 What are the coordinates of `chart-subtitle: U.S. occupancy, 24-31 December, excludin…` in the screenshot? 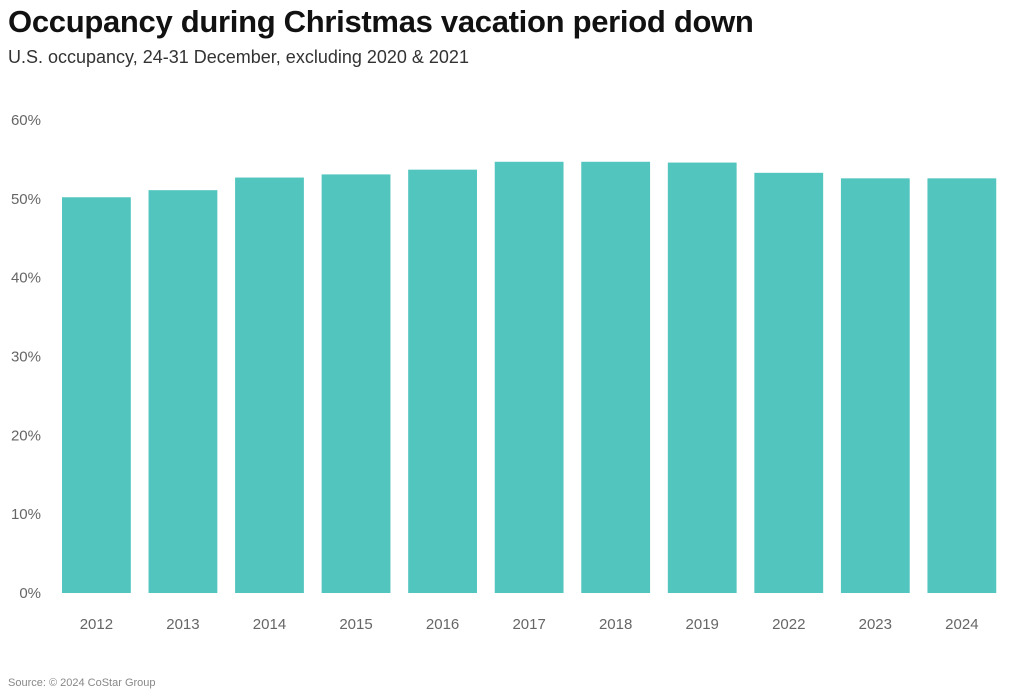 It's located at (238, 57).